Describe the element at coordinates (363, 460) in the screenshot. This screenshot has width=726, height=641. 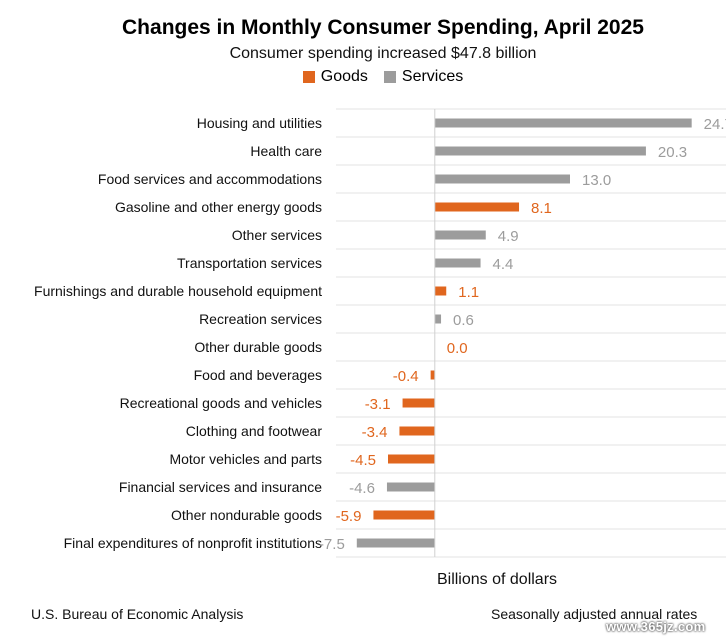
I see `data-label: -4.5` at that location.